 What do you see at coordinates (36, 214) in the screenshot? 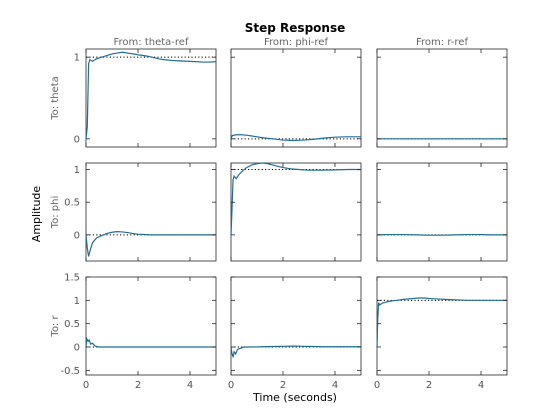
I see `y-axis-label: Amplitude` at bounding box center [36, 214].